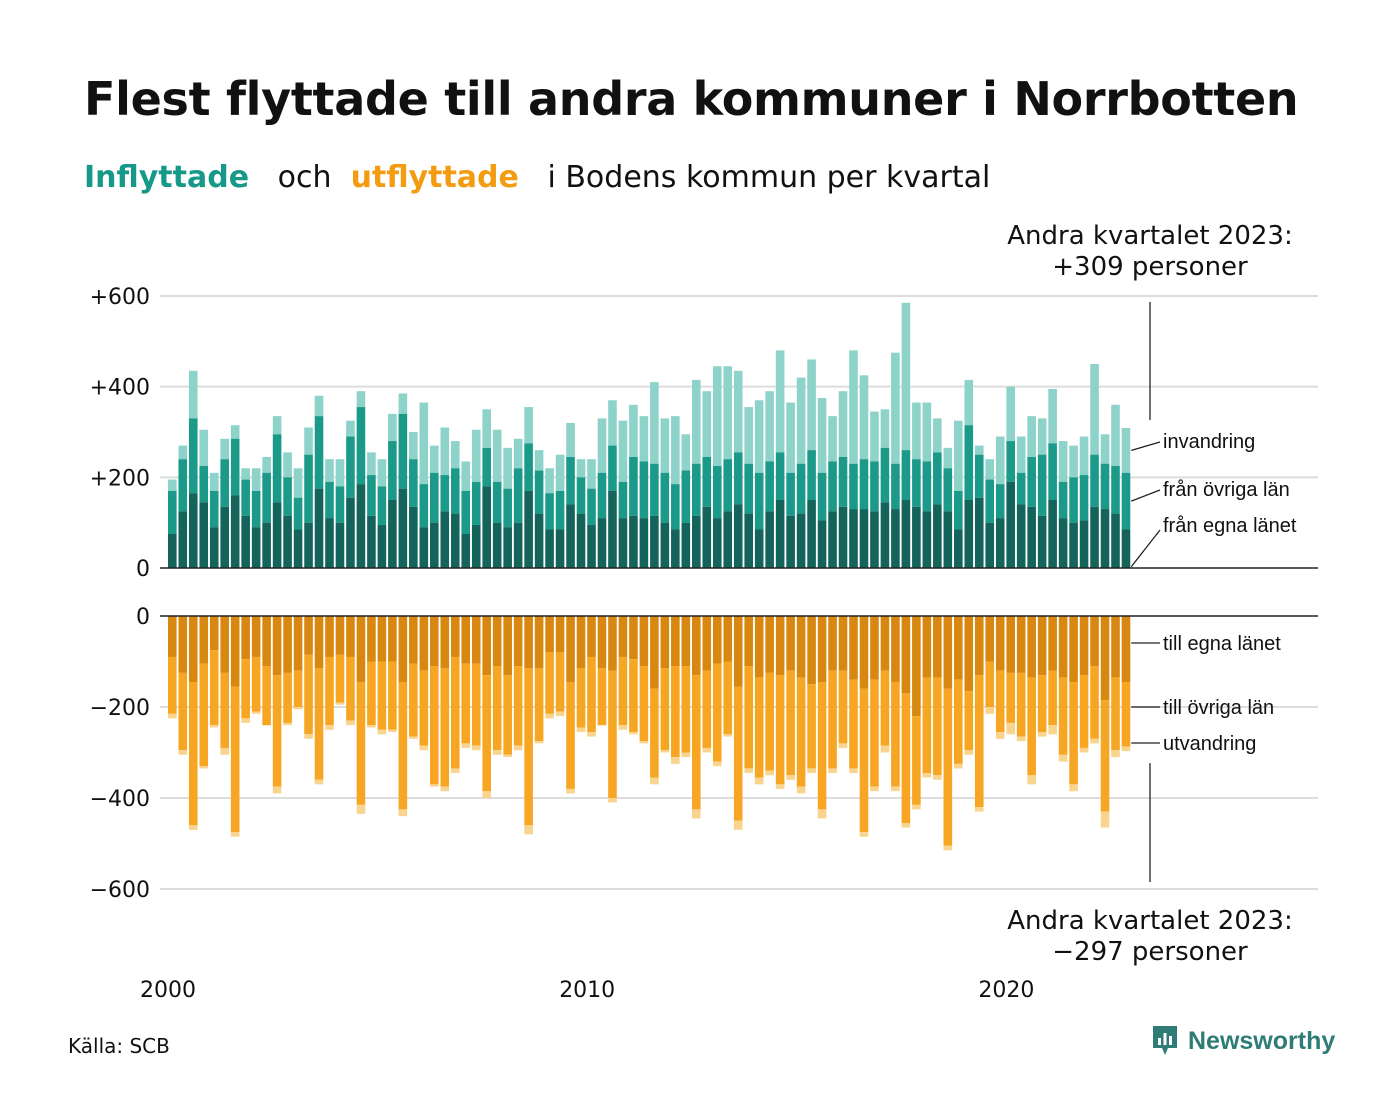 Image resolution: width=1400 pixels, height=1120 pixels. I want to click on subtitle-outflow: utflyttade, so click(434, 177).